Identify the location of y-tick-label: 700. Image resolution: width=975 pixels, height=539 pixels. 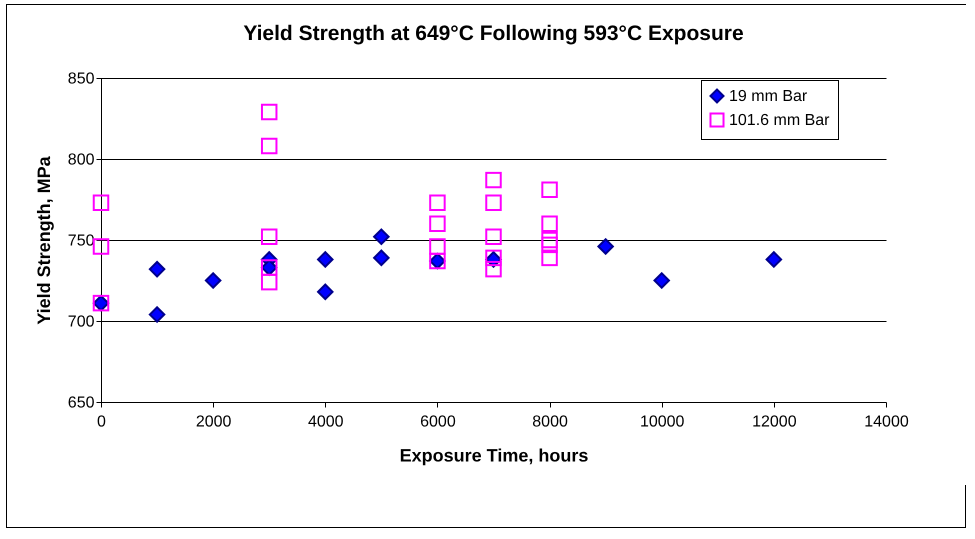
(81, 322).